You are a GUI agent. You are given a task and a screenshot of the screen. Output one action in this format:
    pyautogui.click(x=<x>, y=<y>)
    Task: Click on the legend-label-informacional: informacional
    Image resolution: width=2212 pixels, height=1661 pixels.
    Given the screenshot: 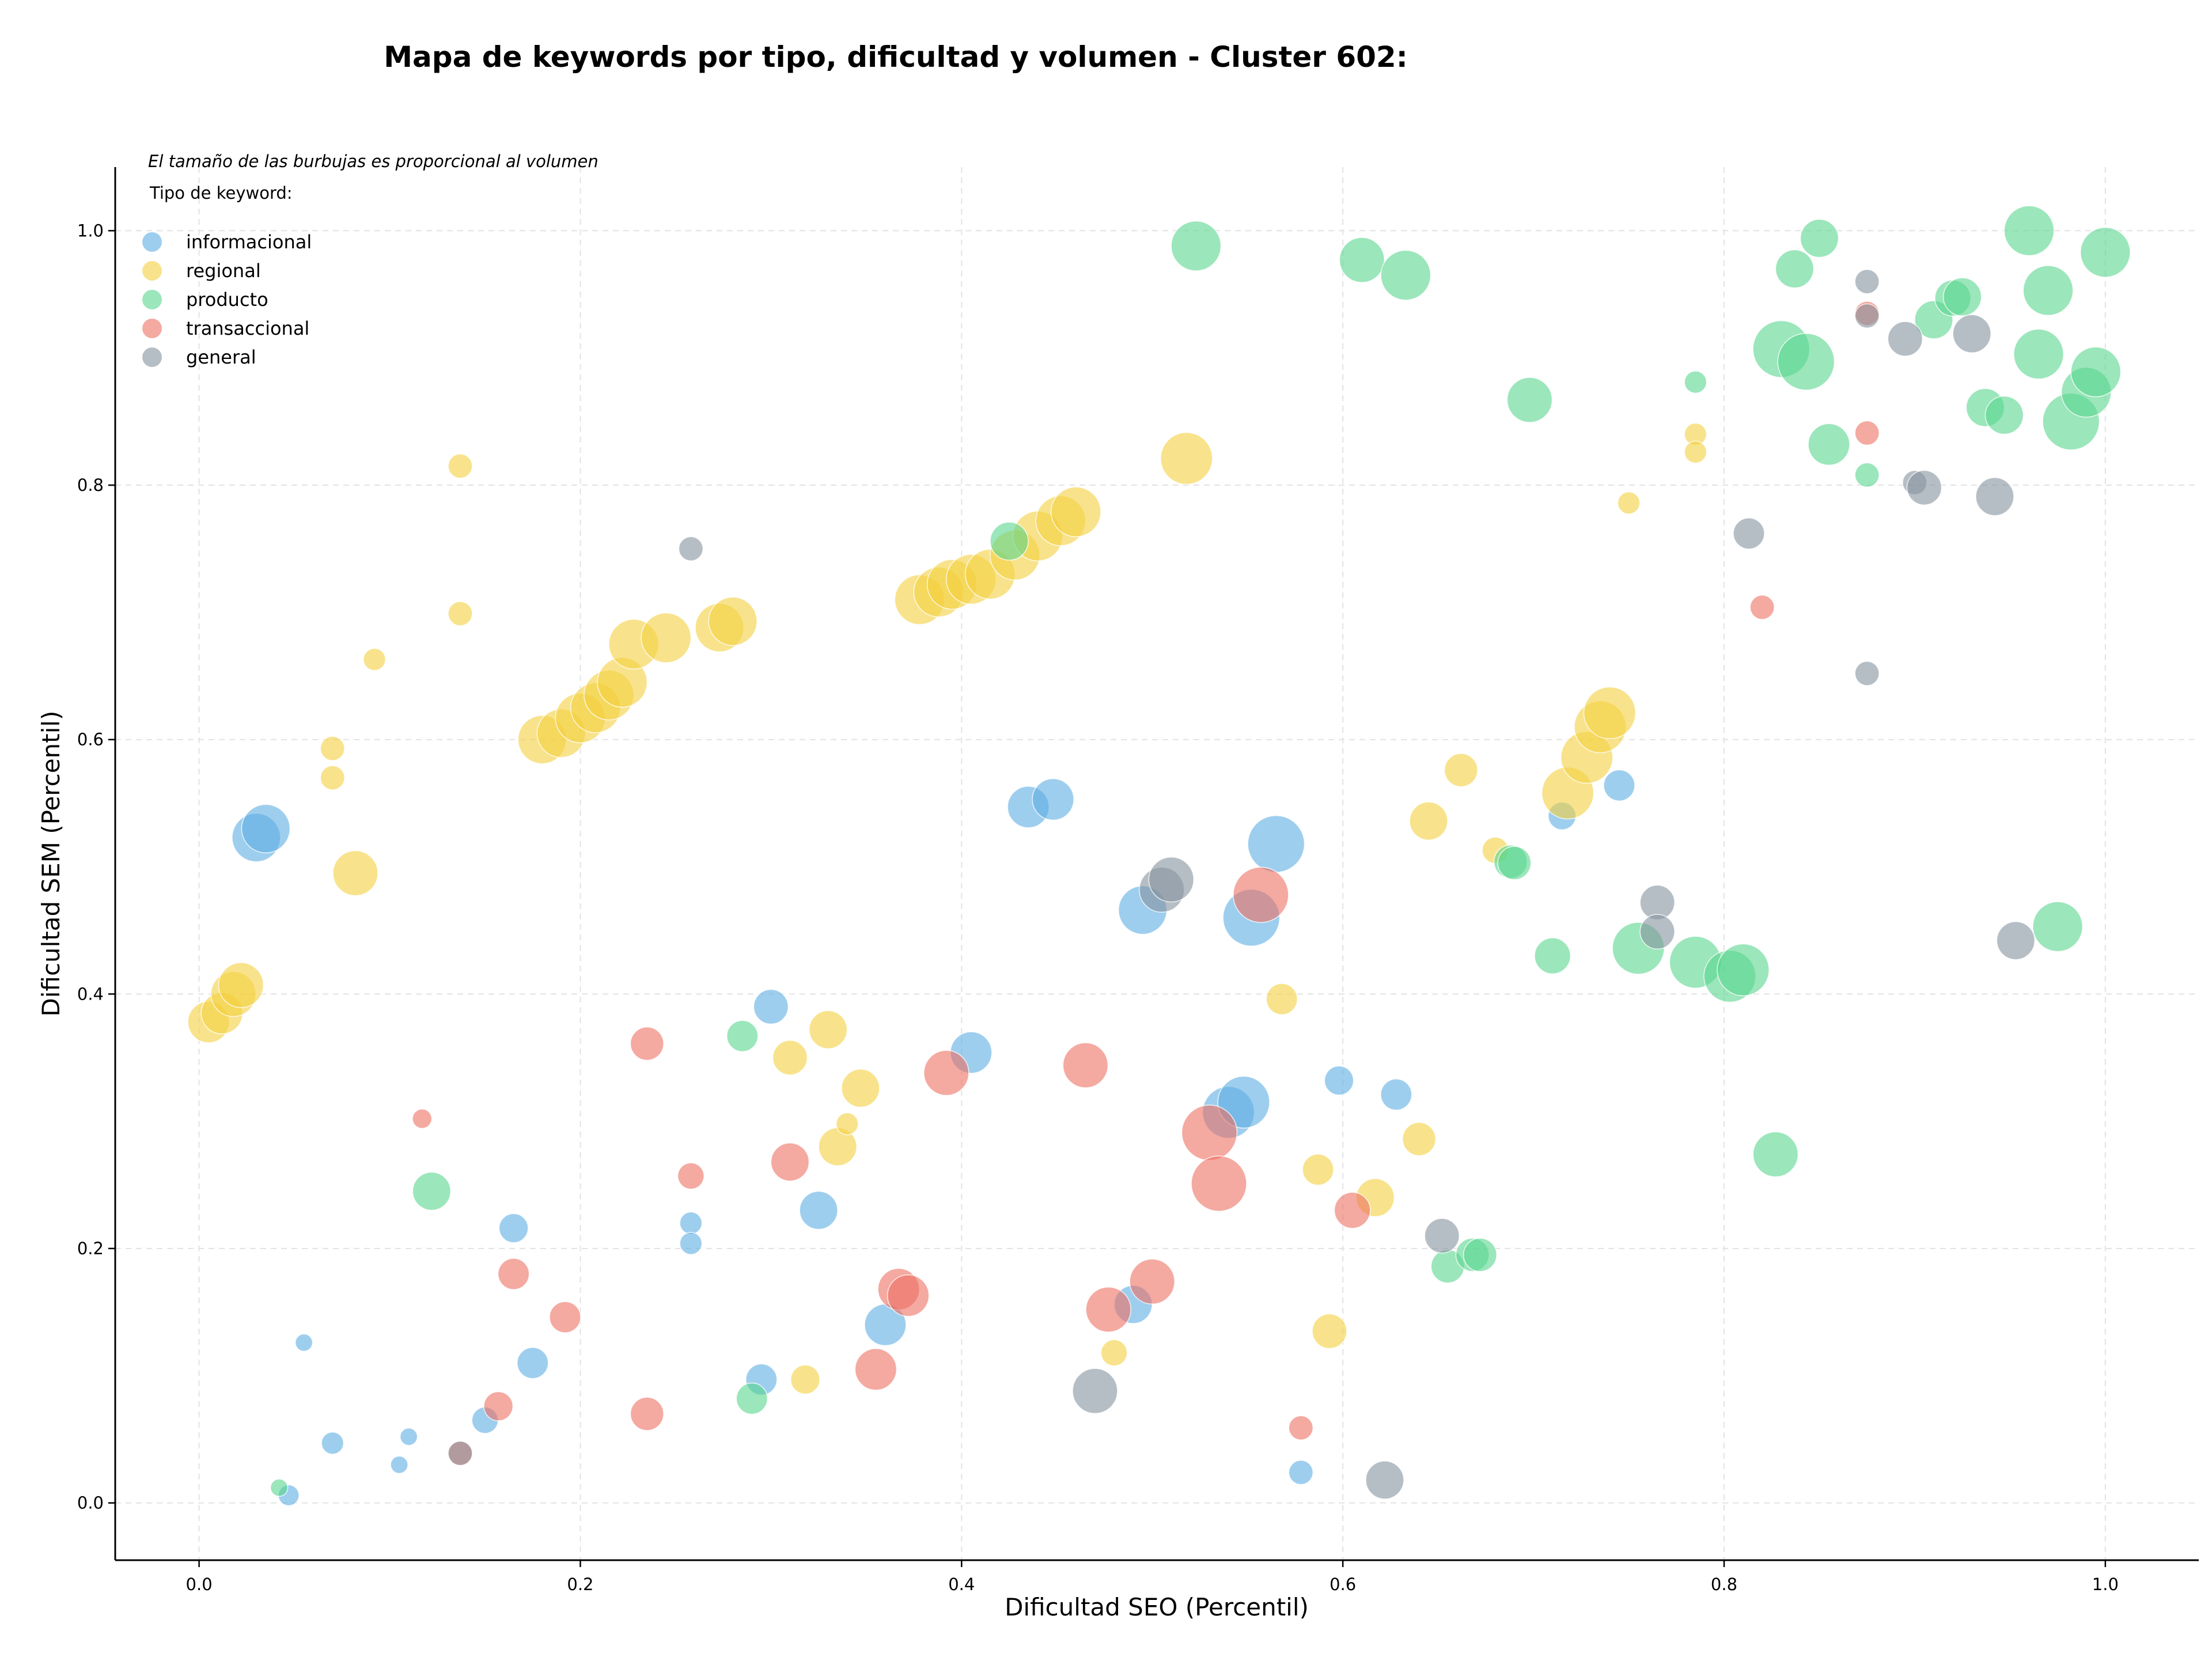 What is the action you would take?
    pyautogui.click(x=249, y=242)
    